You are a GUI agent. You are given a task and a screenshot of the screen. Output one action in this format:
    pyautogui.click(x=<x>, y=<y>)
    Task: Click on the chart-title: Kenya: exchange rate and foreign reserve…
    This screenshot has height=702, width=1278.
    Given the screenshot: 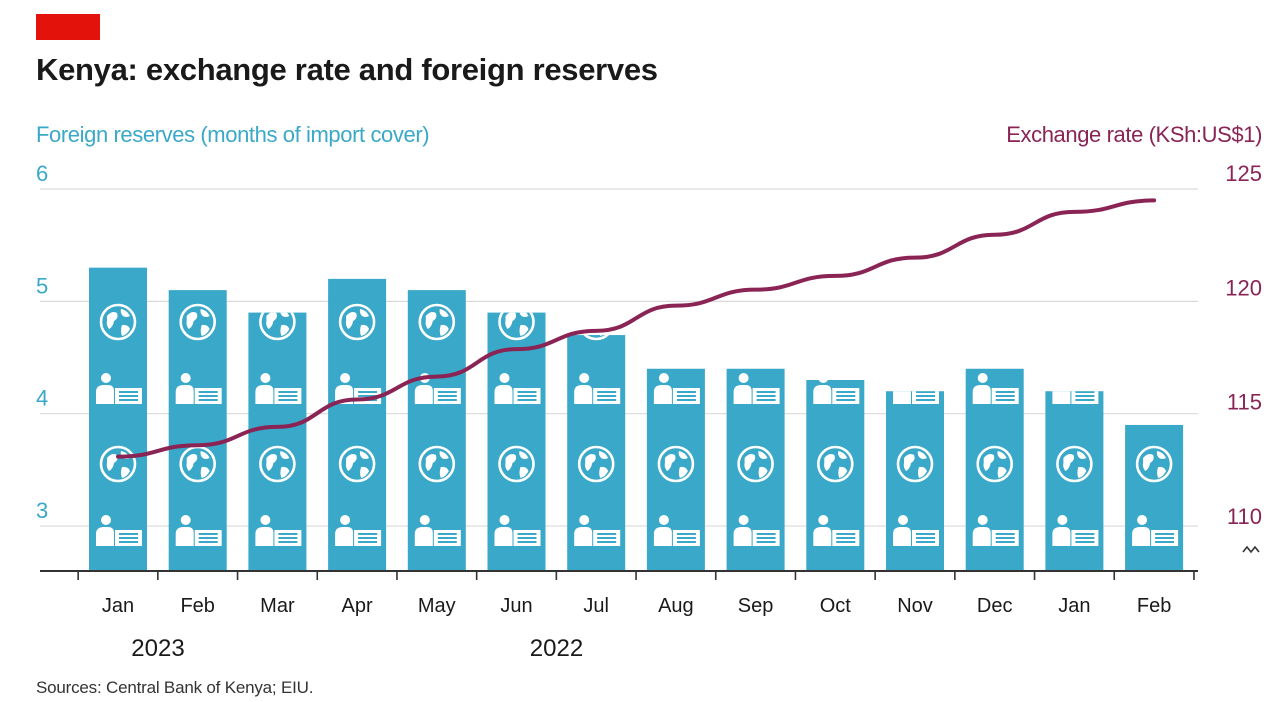 What is the action you would take?
    pyautogui.click(x=347, y=69)
    